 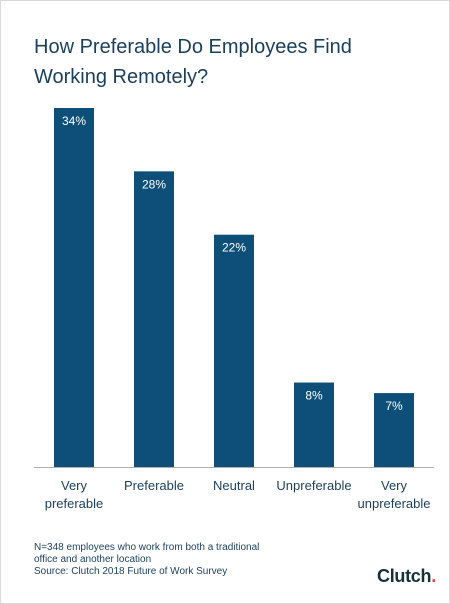 I want to click on category-tick-label: unpreferable, so click(x=394, y=503).